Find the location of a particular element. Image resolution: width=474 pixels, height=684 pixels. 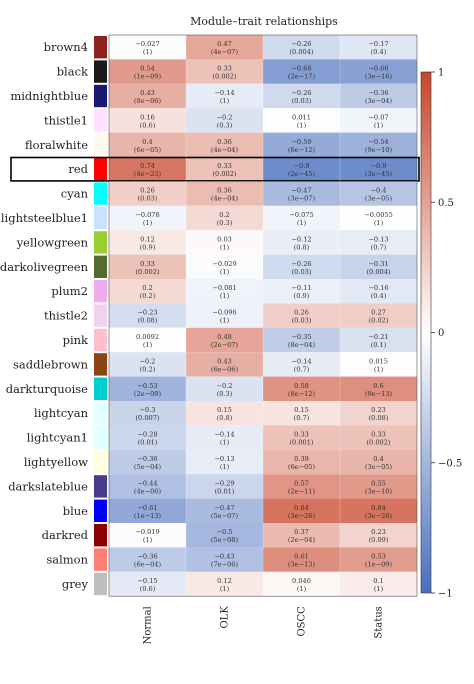

cell-pvalue: (0.2) is located at coordinates (148, 369).